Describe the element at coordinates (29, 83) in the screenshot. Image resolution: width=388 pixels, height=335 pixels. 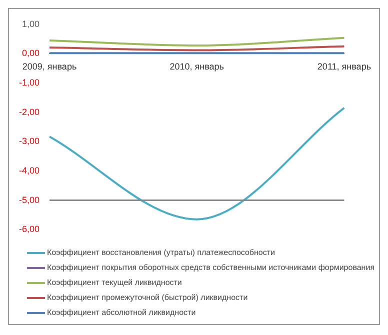
I see `y-tick-label: -1,00` at that location.